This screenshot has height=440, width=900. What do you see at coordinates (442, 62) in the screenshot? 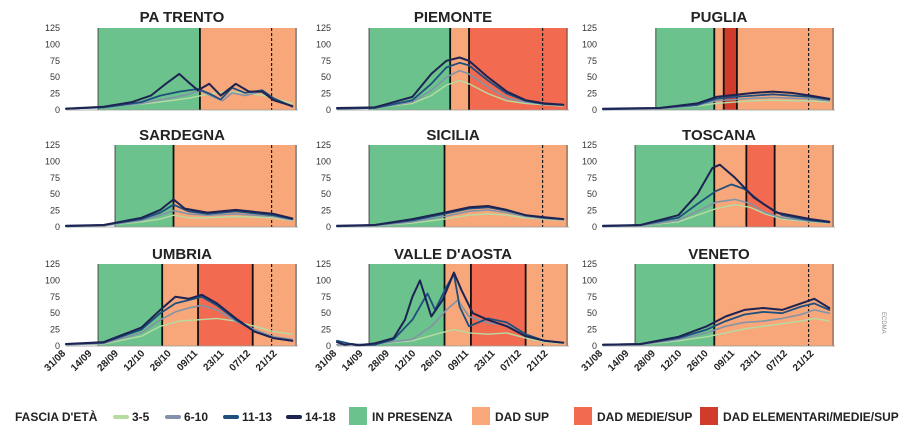
I see `panel-piemonte: 0 25 50 75 100 125 PIEMONTE` at bounding box center [442, 62].